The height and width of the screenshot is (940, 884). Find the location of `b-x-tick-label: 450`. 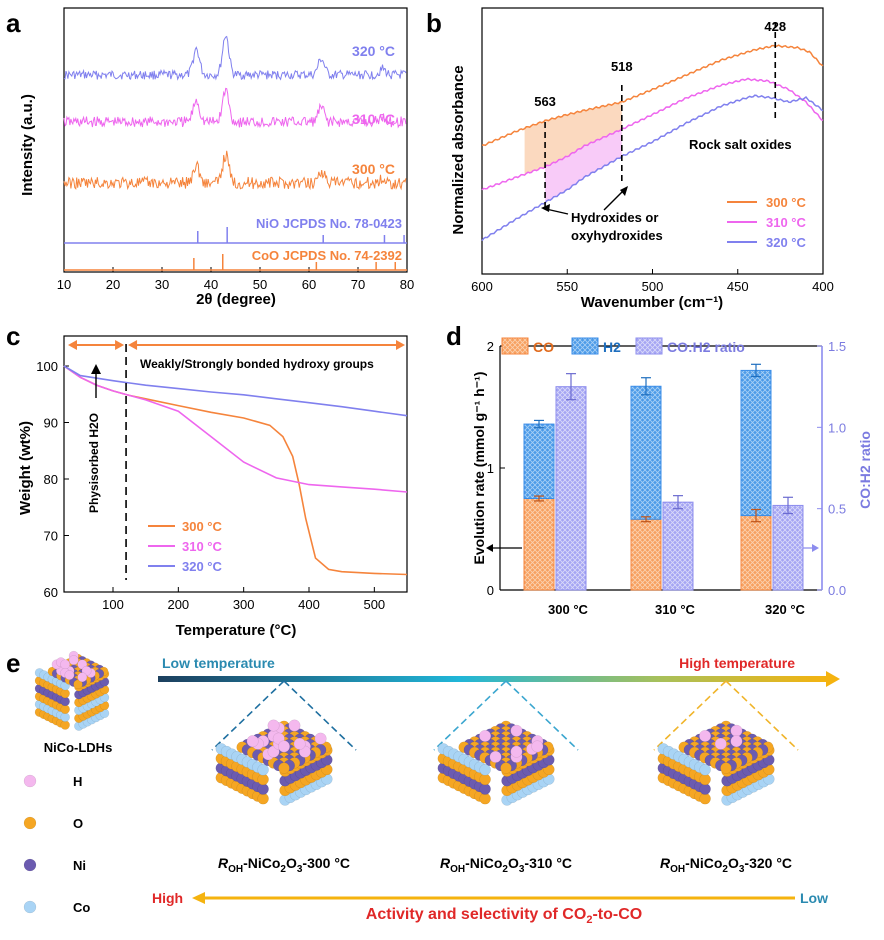

b-x-tick-label: 450 is located at coordinates (738, 286).